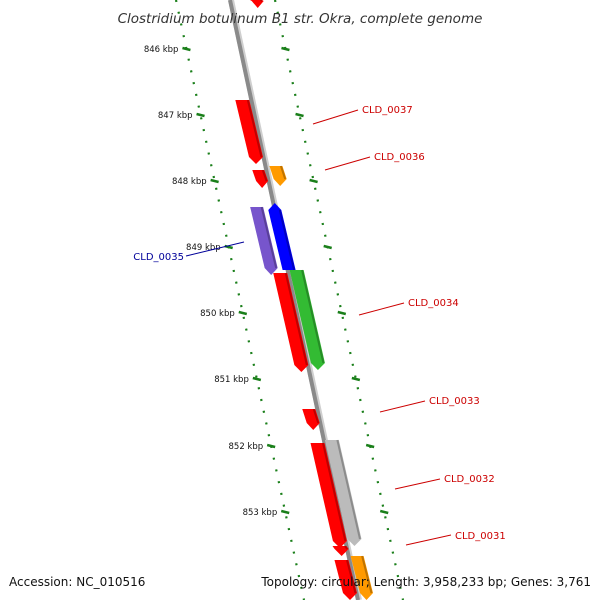 The width and height of the screenshot is (600, 600). I want to click on gene-label: CLD_0036, so click(399, 157).